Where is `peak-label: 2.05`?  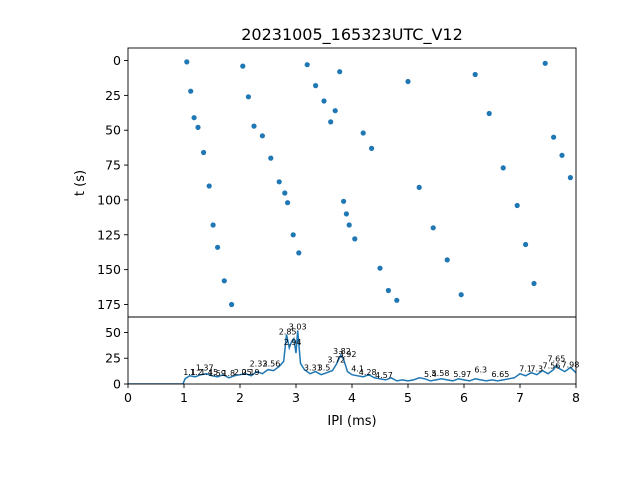
peak-label: 2.05 is located at coordinates (243, 372).